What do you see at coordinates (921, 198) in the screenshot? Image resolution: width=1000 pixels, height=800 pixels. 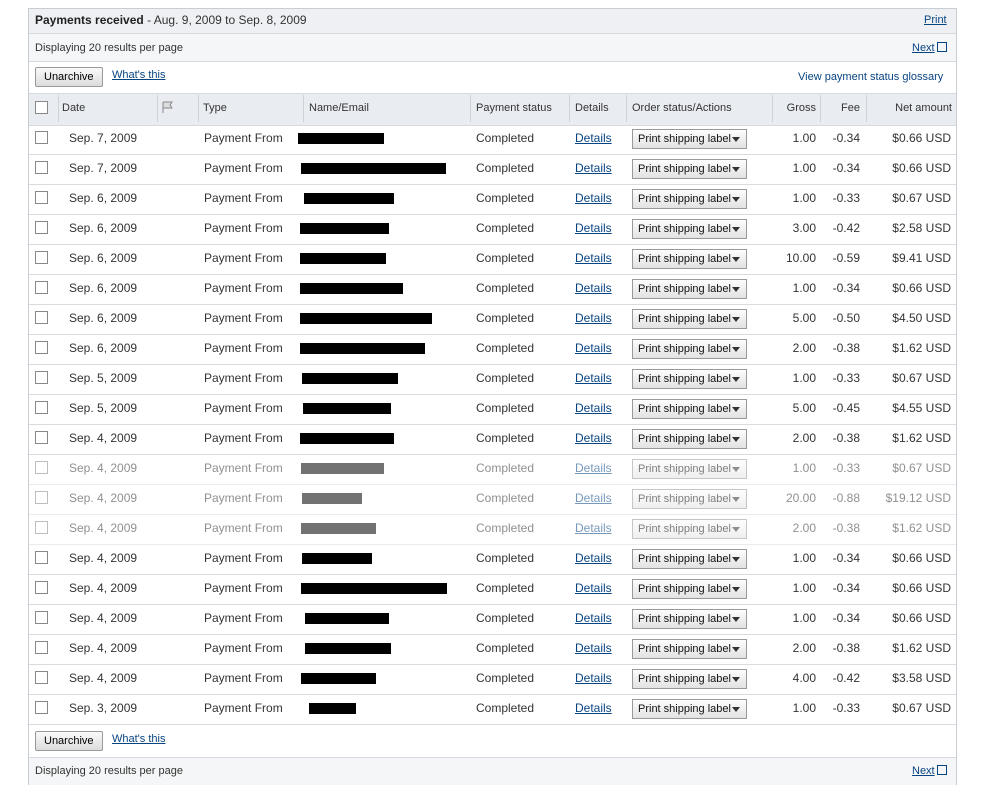 I see `net-amount: $0.67 USD` at bounding box center [921, 198].